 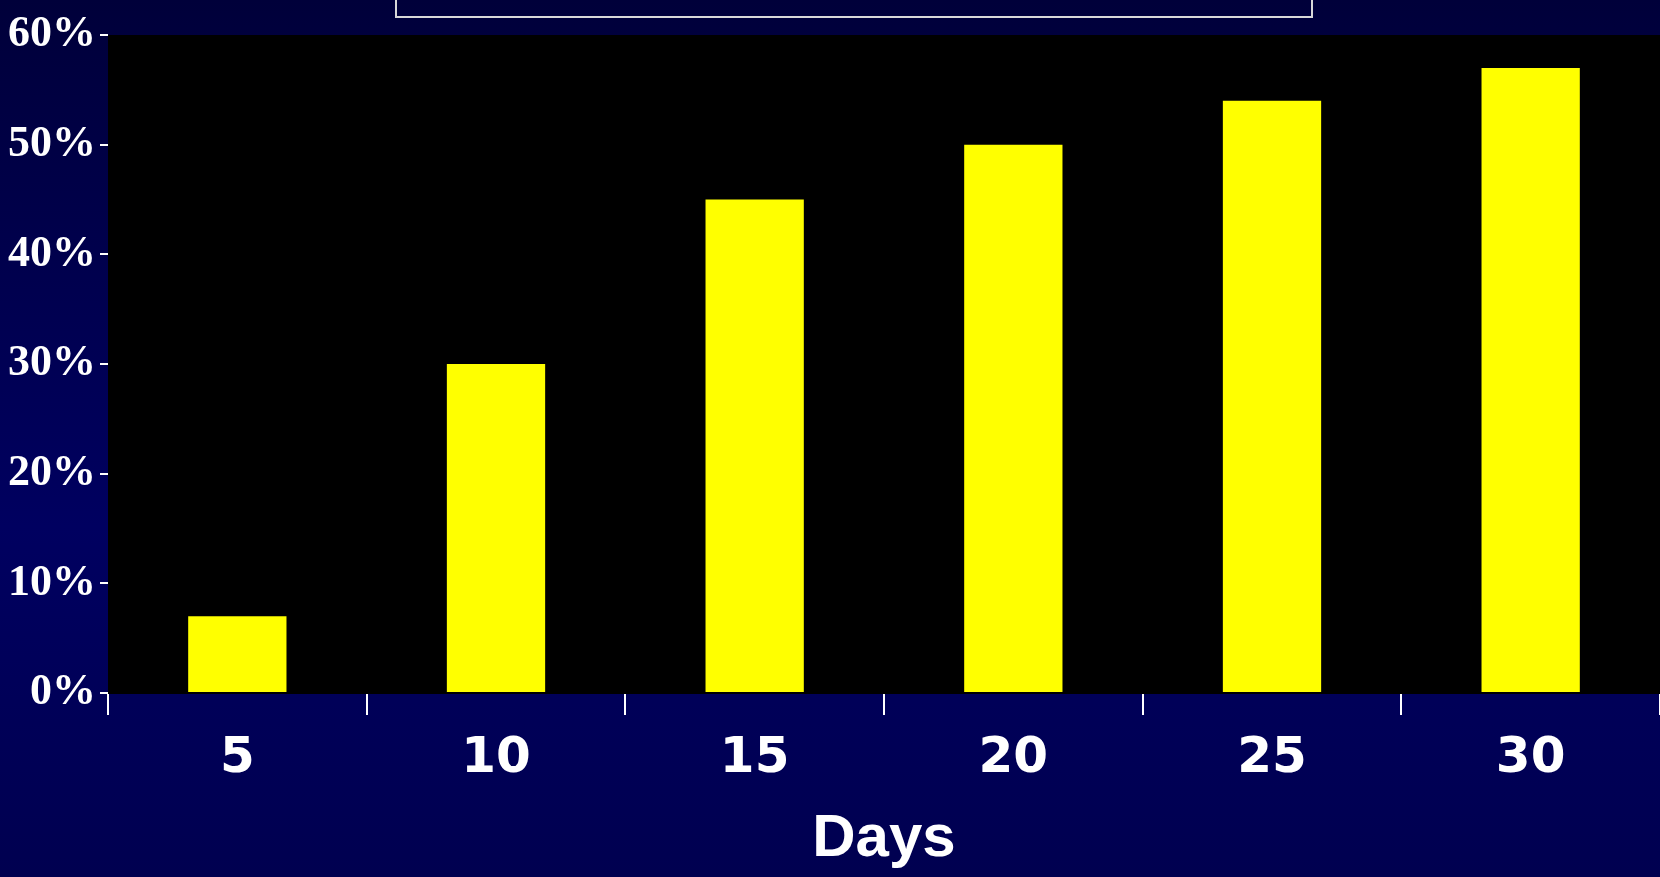 I want to click on x-tick-label: 20, so click(x=1013, y=754).